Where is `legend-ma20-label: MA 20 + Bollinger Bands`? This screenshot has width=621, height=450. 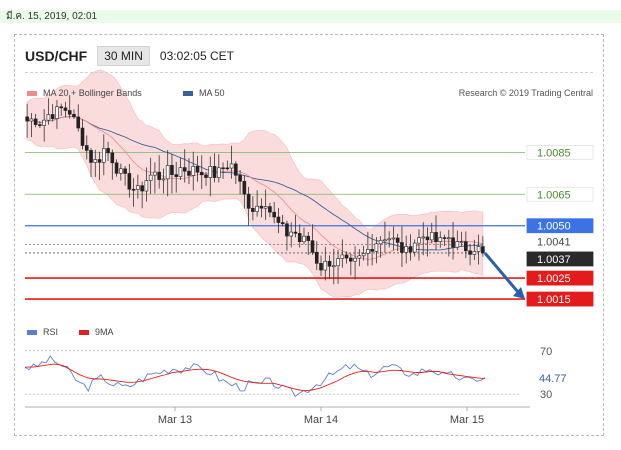
legend-ma20-label: MA 20 + Bollinger Bands is located at coordinates (92, 93).